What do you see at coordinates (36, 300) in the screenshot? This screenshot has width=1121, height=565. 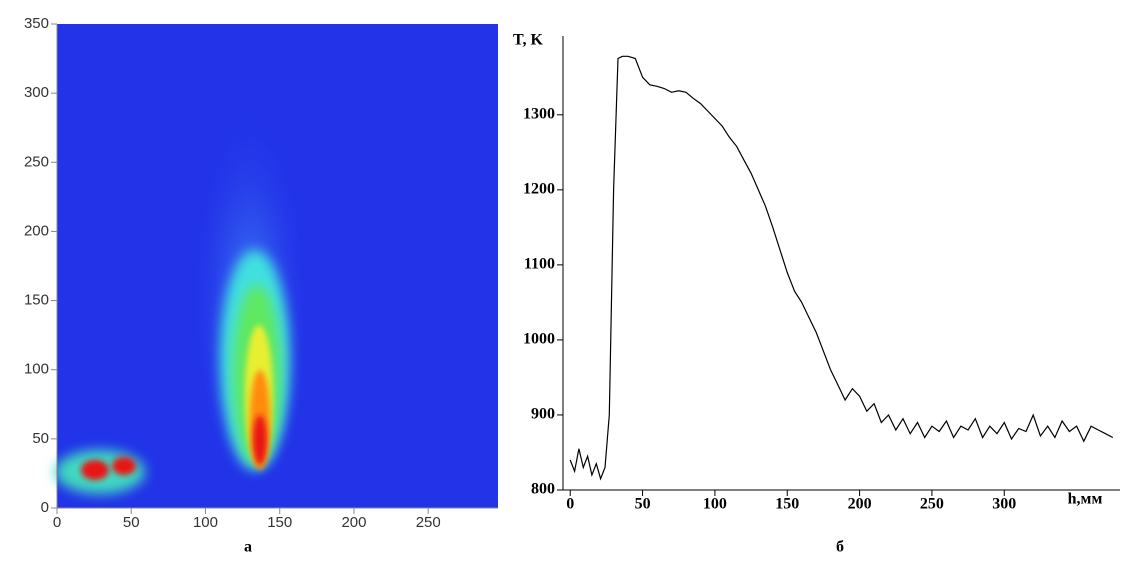 I see `y-tick-label: 150` at bounding box center [36, 300].